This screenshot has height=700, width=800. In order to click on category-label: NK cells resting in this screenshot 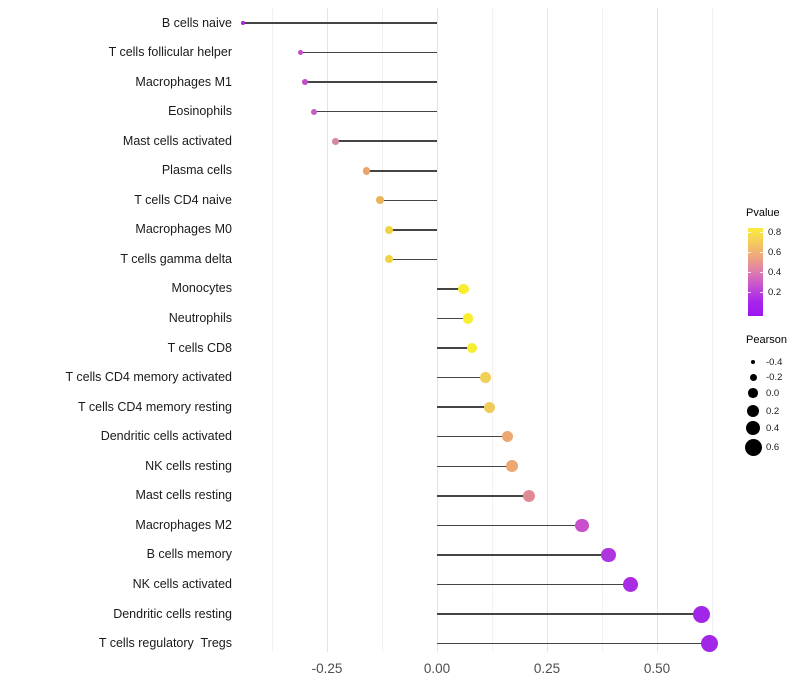, I will do `click(188, 465)`.